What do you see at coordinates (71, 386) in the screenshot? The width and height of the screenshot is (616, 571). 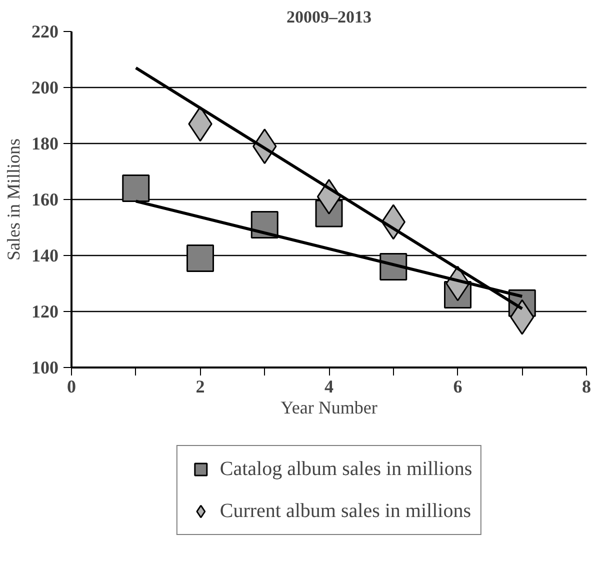 I see `x-tick-label: 0` at bounding box center [71, 386].